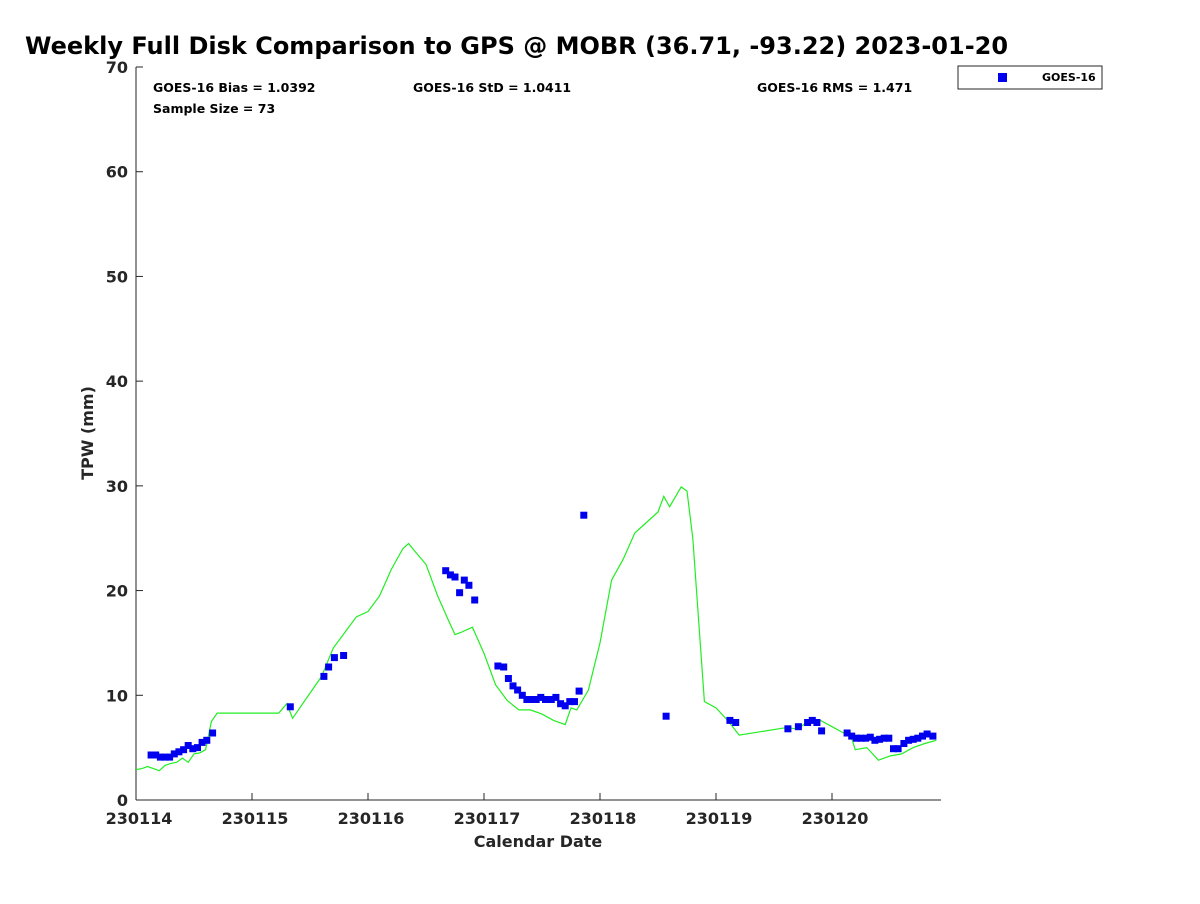  Describe the element at coordinates (371, 818) in the screenshot. I see `x-tick-label: 230116` at that location.